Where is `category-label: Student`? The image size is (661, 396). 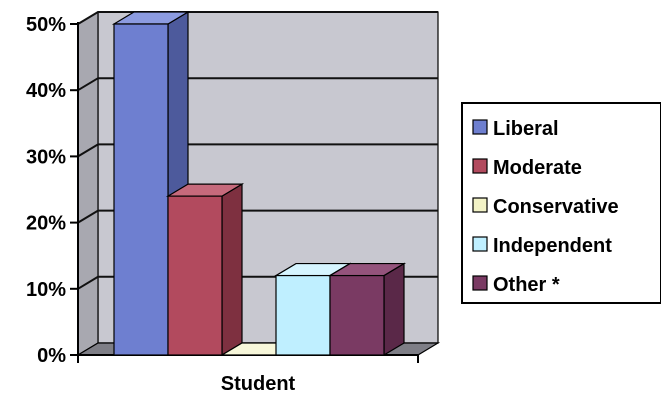 category-label: Student is located at coordinates (258, 384).